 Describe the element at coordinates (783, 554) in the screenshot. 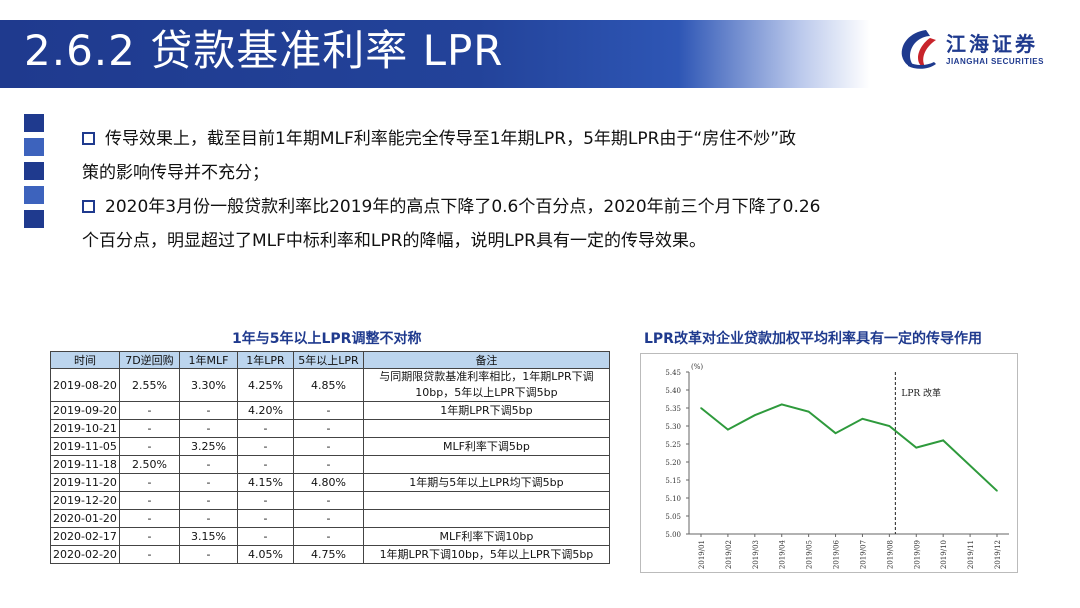

I see `x-tick-label: 2019/04` at that location.